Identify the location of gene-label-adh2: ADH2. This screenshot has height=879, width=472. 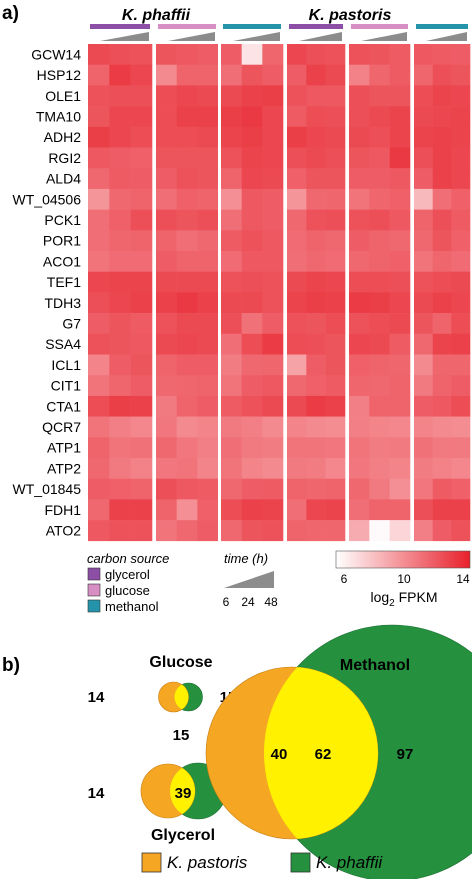
(63, 137).